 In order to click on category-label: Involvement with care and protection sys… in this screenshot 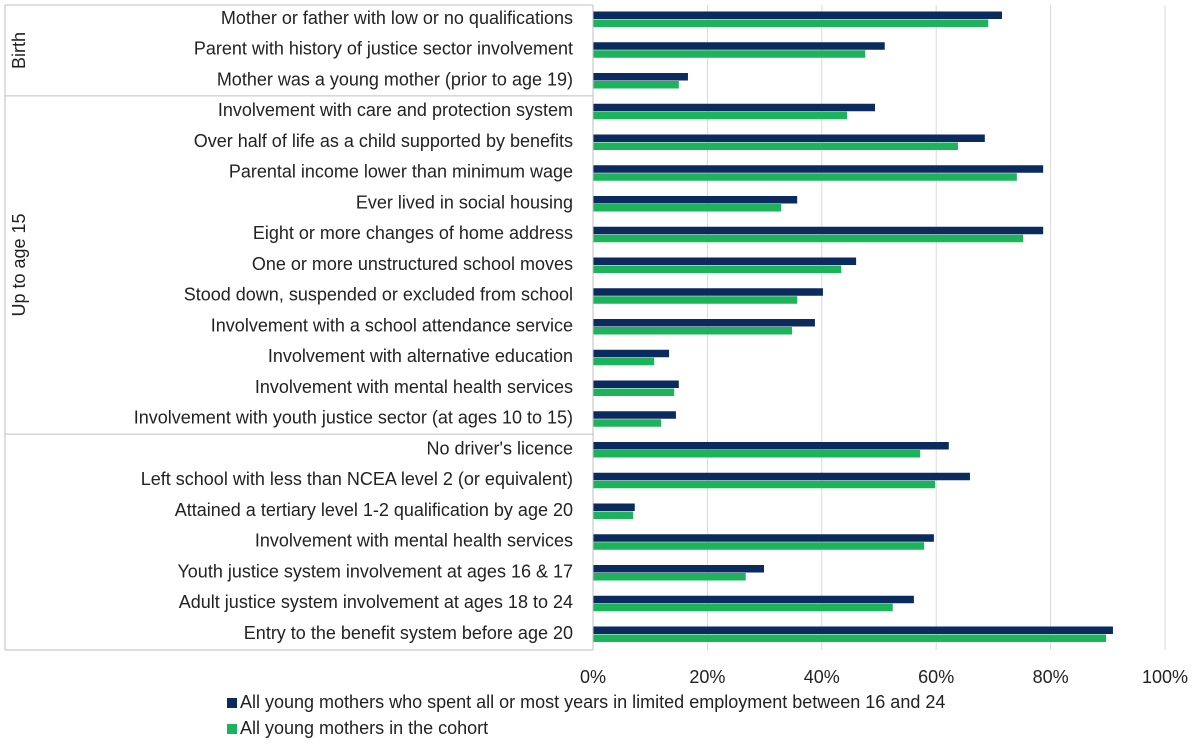, I will do `click(395, 110)`.